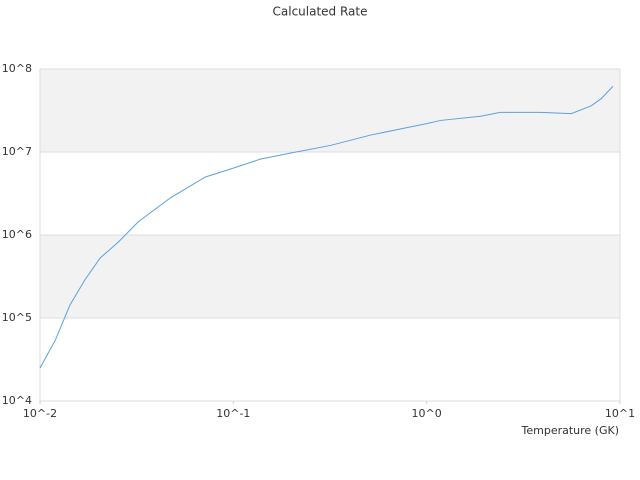 Image resolution: width=640 pixels, height=480 pixels. Describe the element at coordinates (570, 430) in the screenshot. I see `x-axis-label: Temperature (GK)` at that location.